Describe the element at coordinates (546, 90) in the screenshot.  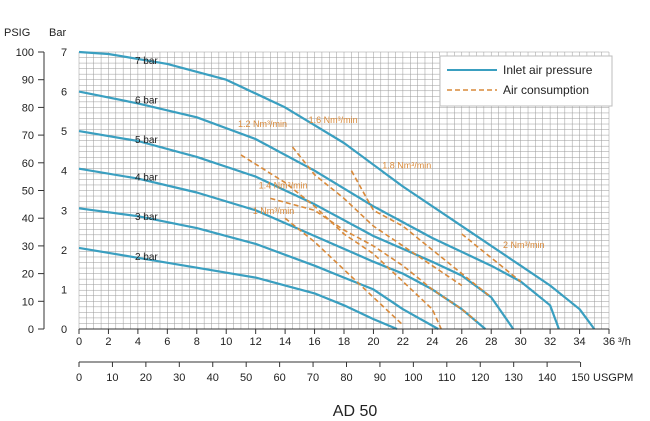
I see `legend-label-air: Air consumption` at that location.